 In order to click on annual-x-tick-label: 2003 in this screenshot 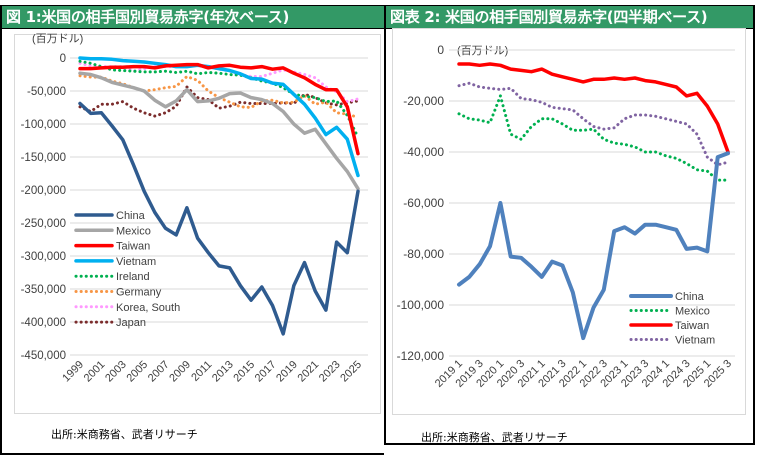, I will do `click(116, 372)`.